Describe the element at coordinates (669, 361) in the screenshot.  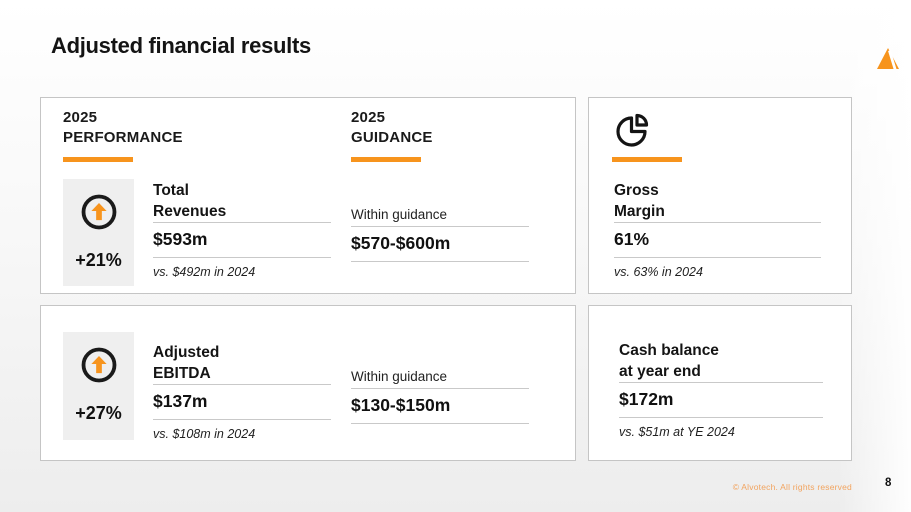
I see `metric-label: Cash balance at year end` at that location.